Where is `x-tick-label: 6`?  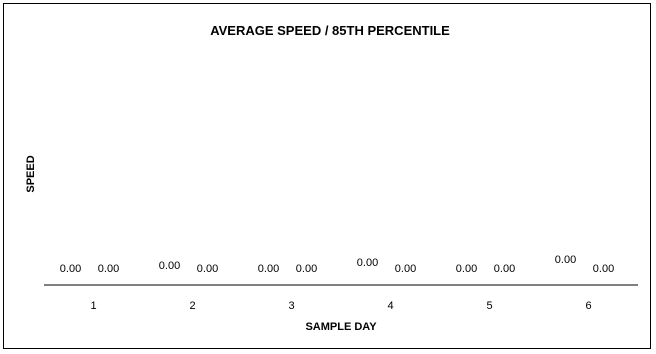 x-tick-label: 6 is located at coordinates (588, 306).